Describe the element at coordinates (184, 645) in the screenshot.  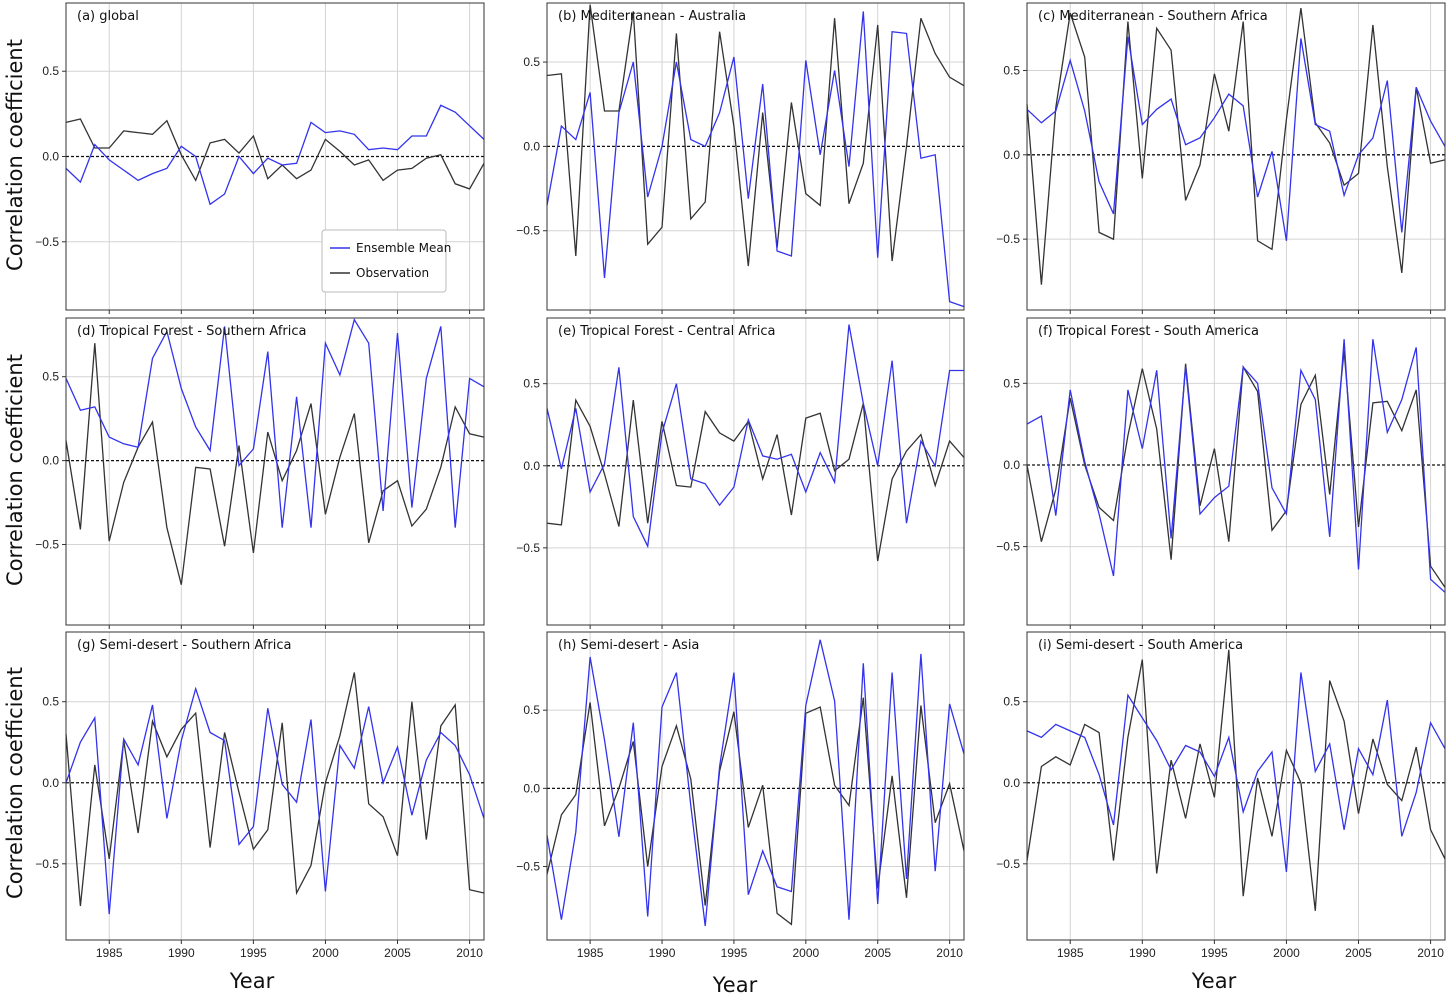
I see `panel-title: (g) Semi-desert - Southern Africa` at that location.